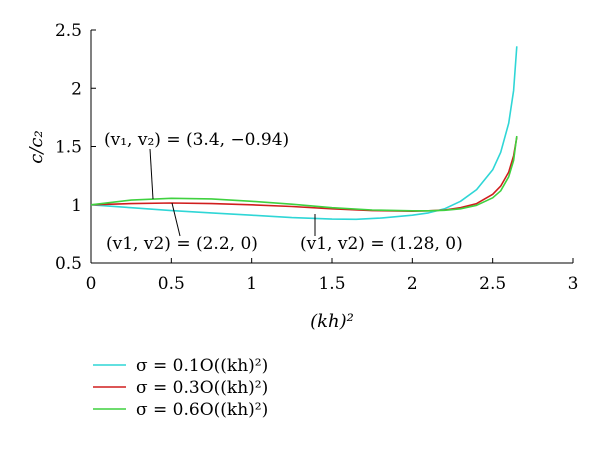 This screenshot has width=600, height=454. I want to click on annotation-2: (v1, v2) = (2.2, 0), so click(182, 244).